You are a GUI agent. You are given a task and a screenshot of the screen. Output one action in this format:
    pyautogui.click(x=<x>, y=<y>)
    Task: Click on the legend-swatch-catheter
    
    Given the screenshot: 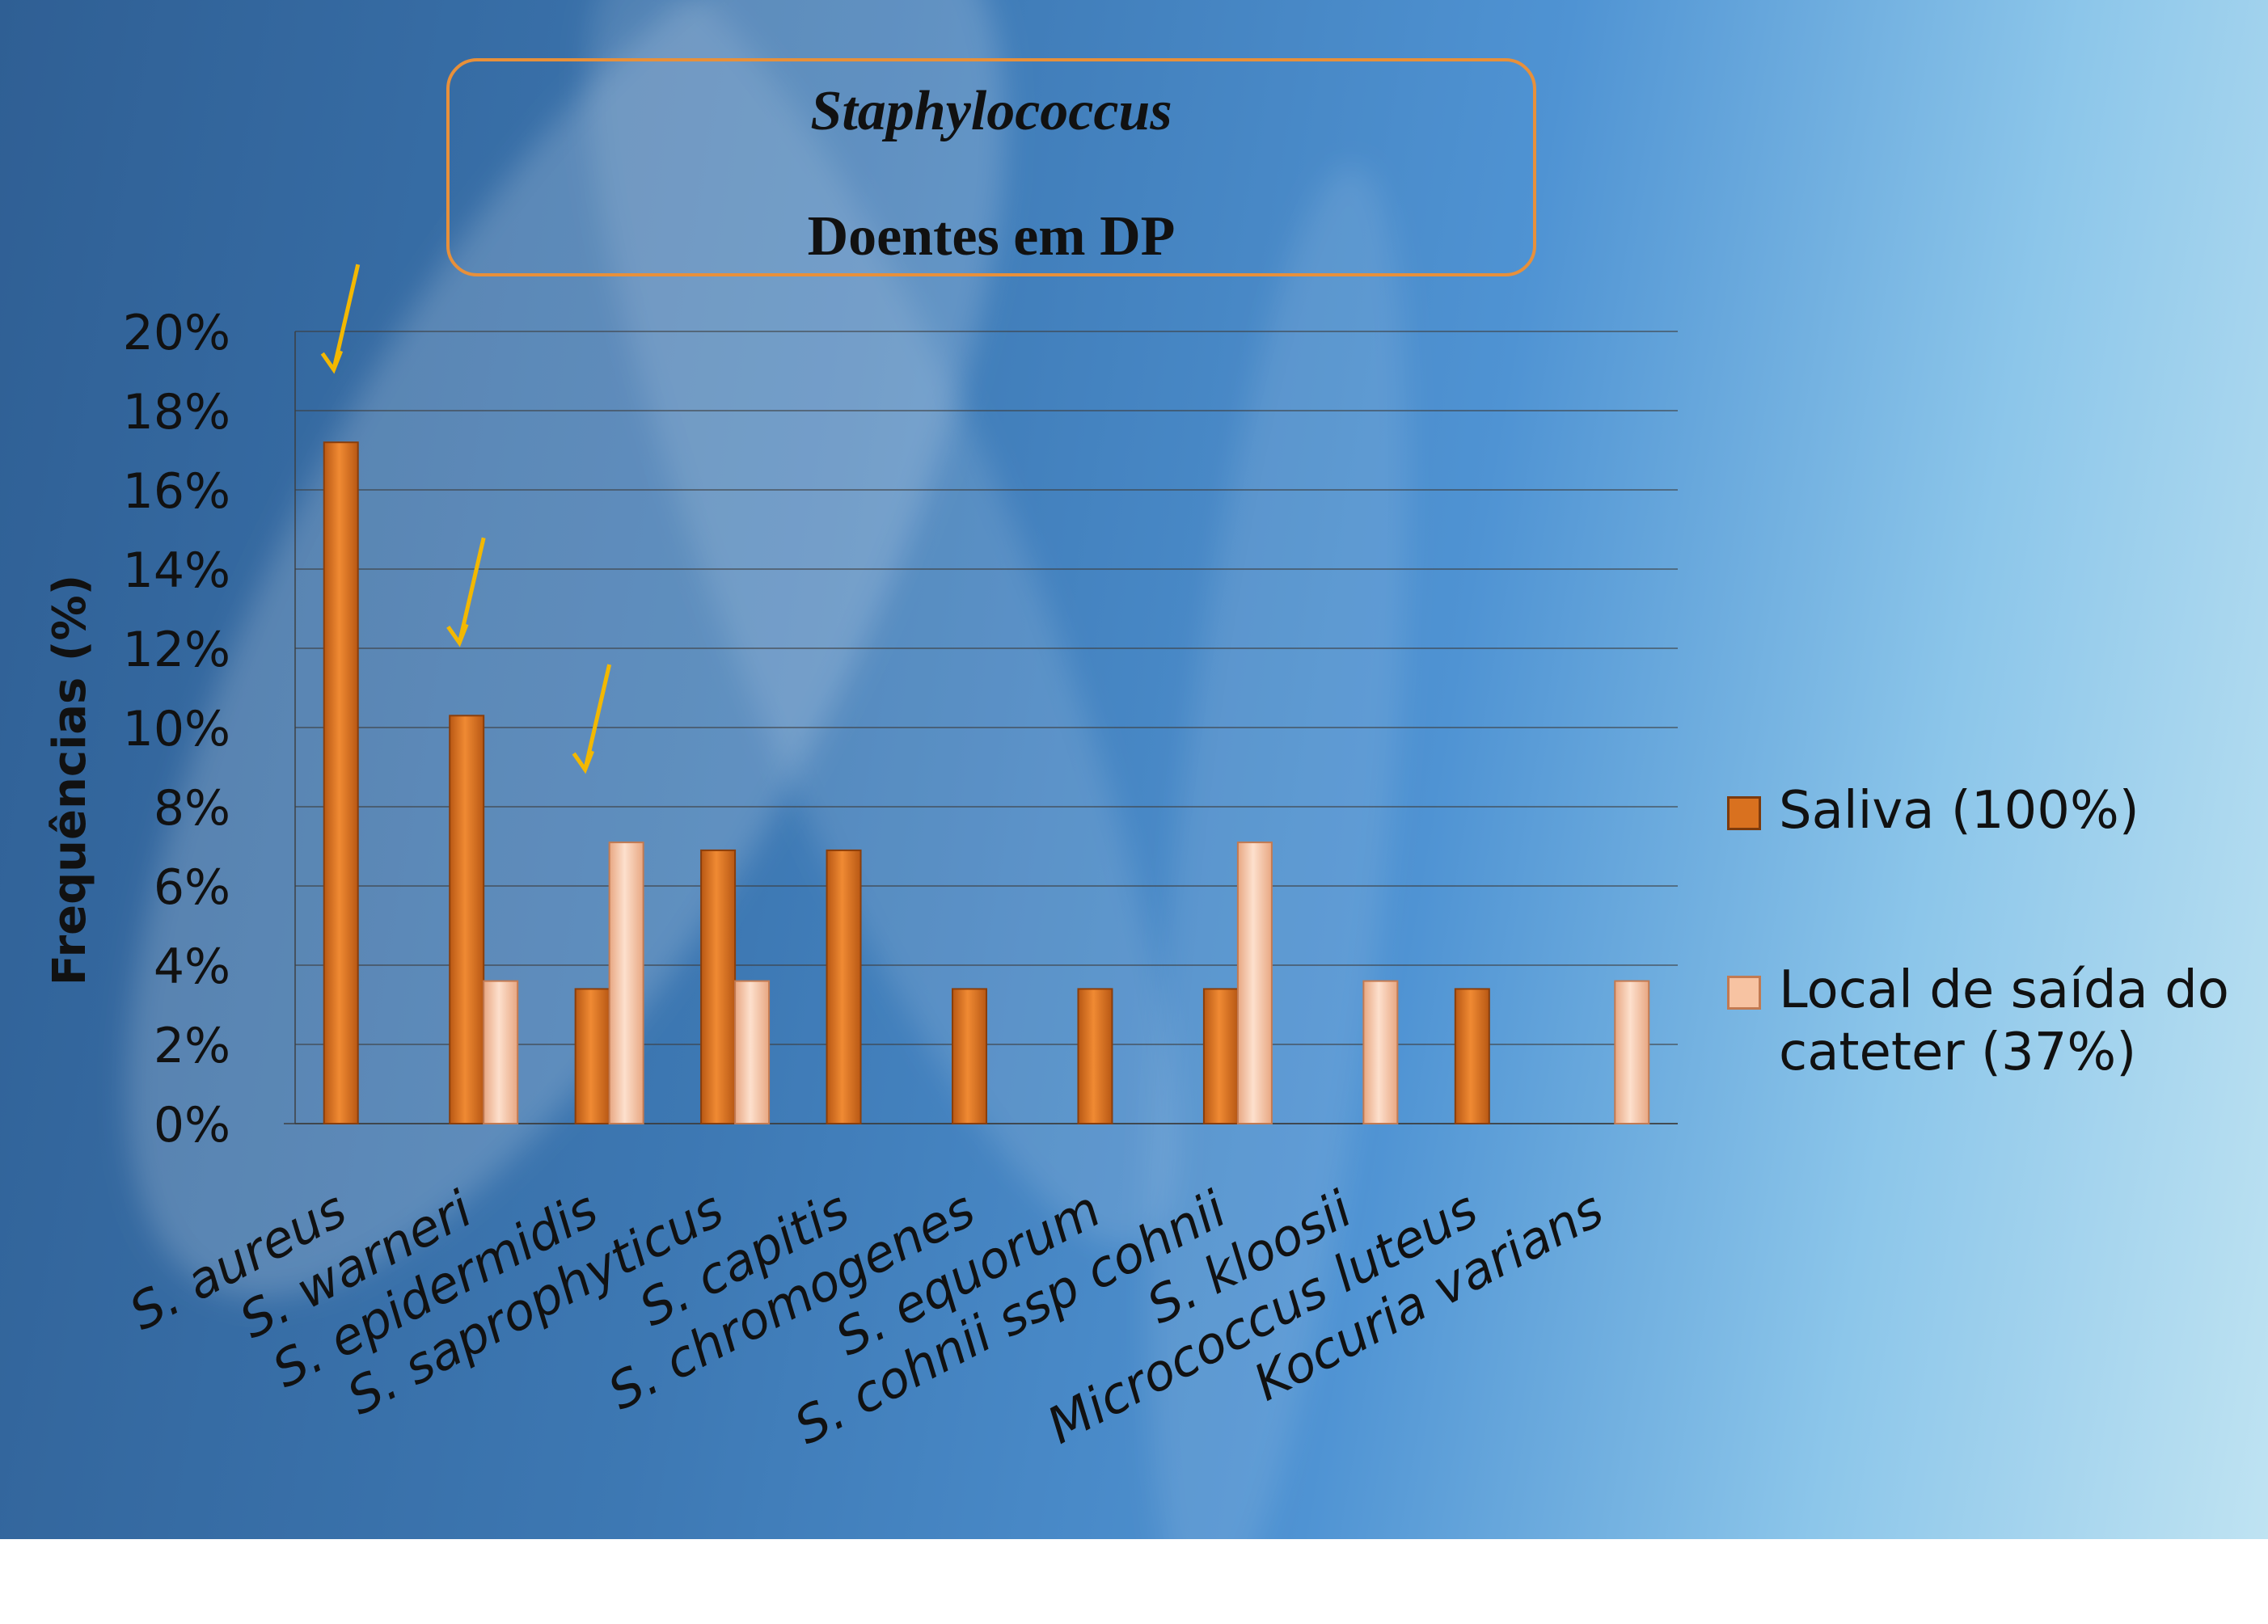 What is the action you would take?
    pyautogui.click(x=1744, y=993)
    